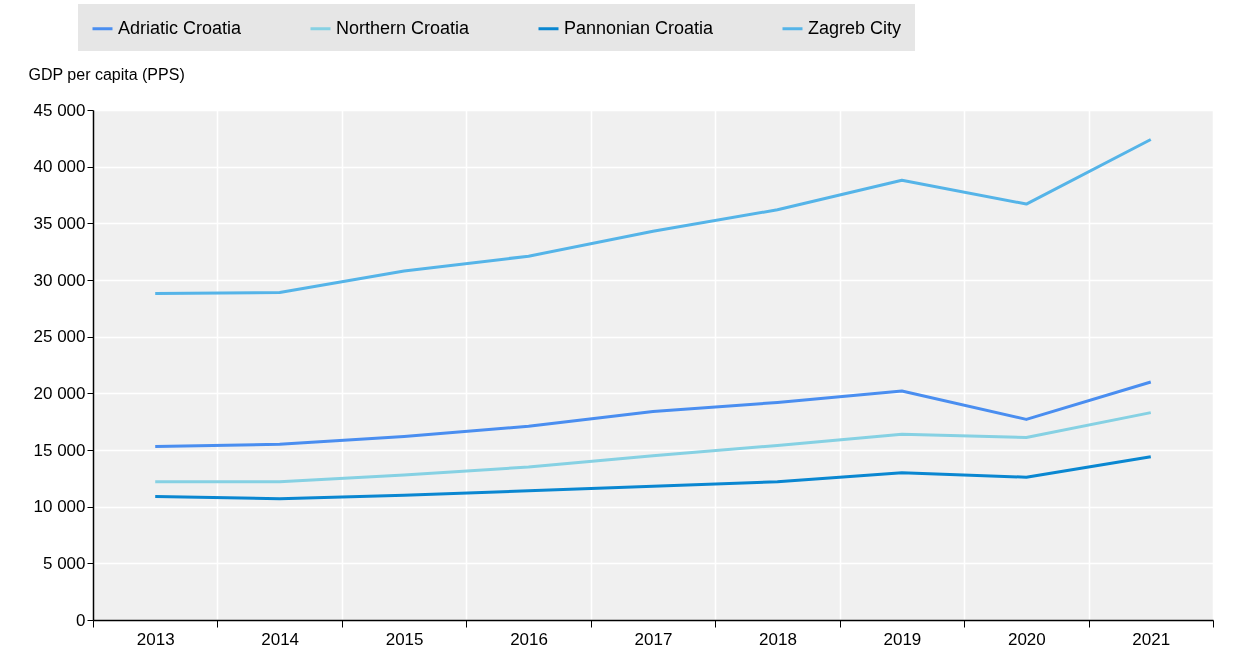 This screenshot has width=1233, height=653. Describe the element at coordinates (64, 563) in the screenshot. I see `y-tick-label: 5 000` at that location.